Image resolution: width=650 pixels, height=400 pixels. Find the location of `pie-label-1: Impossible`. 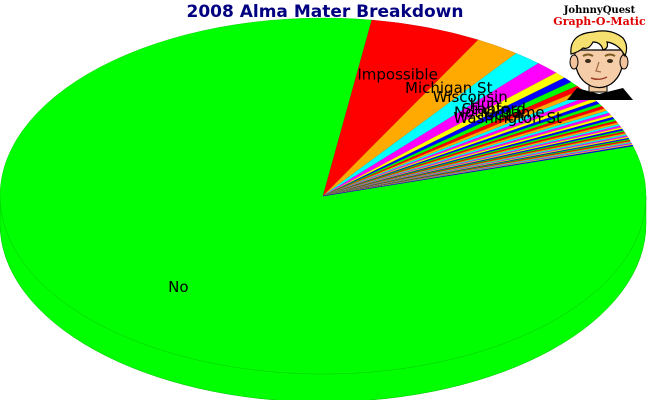

pie-label-1: Impossible is located at coordinates (397, 75).